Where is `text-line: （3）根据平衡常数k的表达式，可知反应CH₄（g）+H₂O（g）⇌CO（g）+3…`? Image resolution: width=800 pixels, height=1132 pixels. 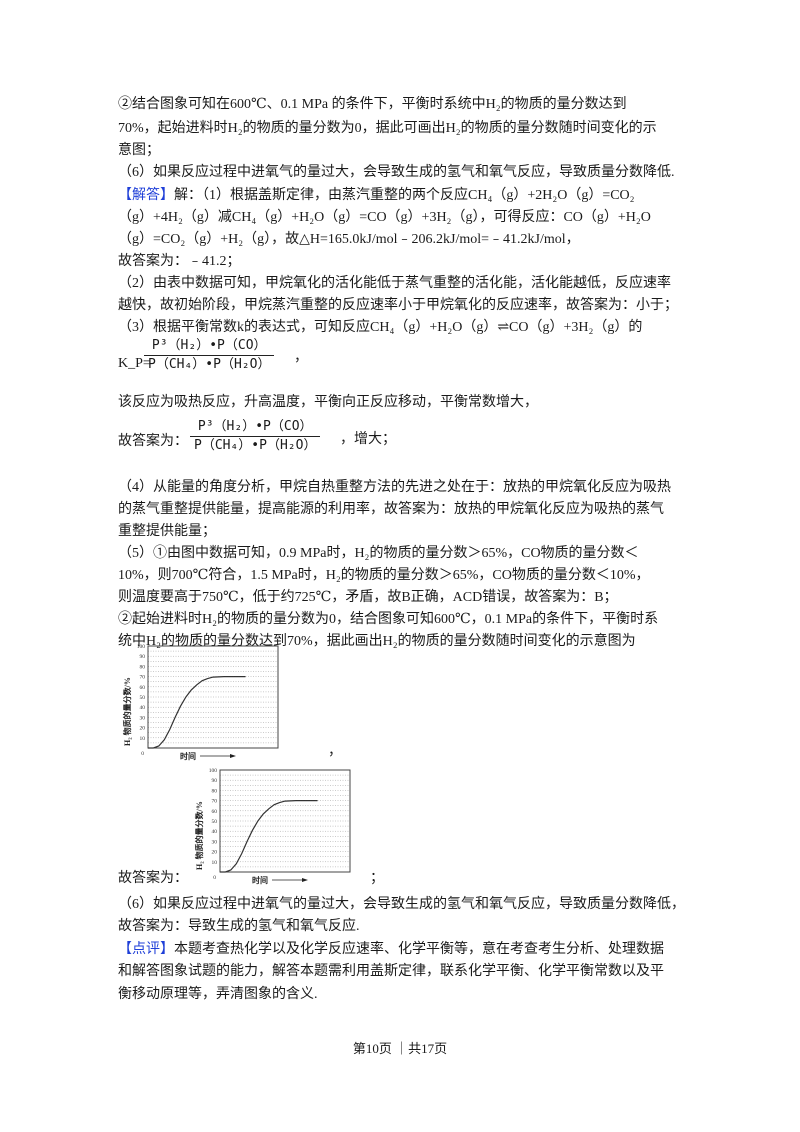 text-line: （3）根据平衡常数k的表达式，可知反应CH₄（g）+H₂O（g）⇌CO（g）+3… is located at coordinates (380, 327).